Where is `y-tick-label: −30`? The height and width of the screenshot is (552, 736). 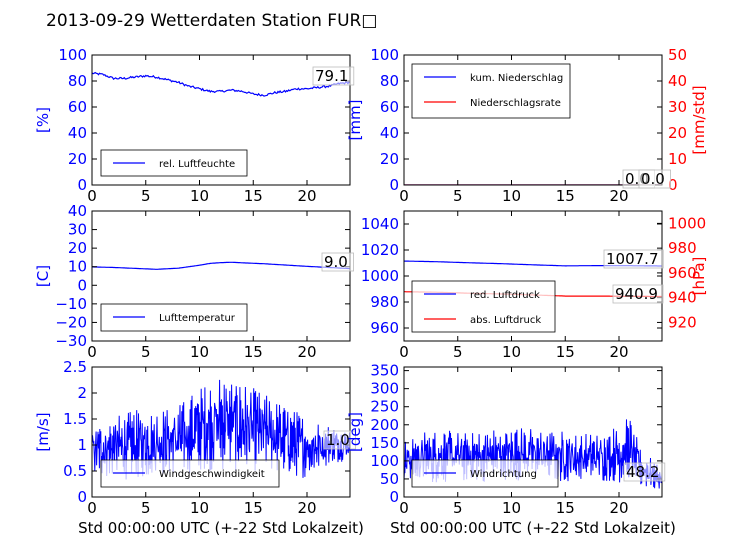
y-tick-label: −30 is located at coordinates (71, 341).